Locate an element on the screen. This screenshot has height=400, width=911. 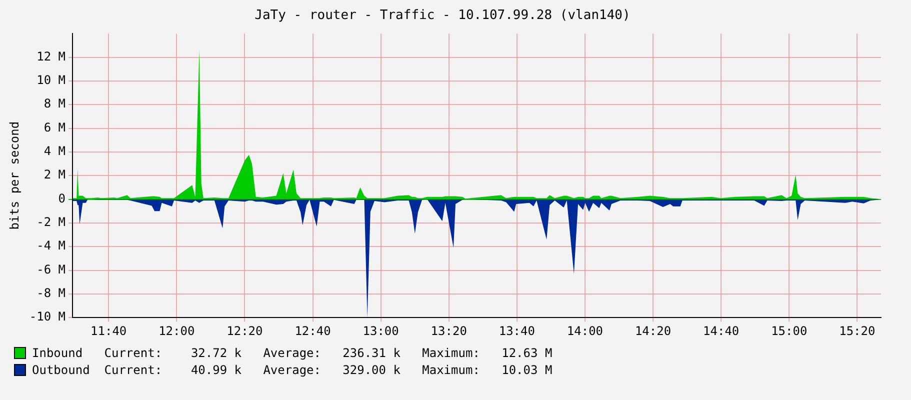
x-tick-label: 12:00 is located at coordinates (176, 331).